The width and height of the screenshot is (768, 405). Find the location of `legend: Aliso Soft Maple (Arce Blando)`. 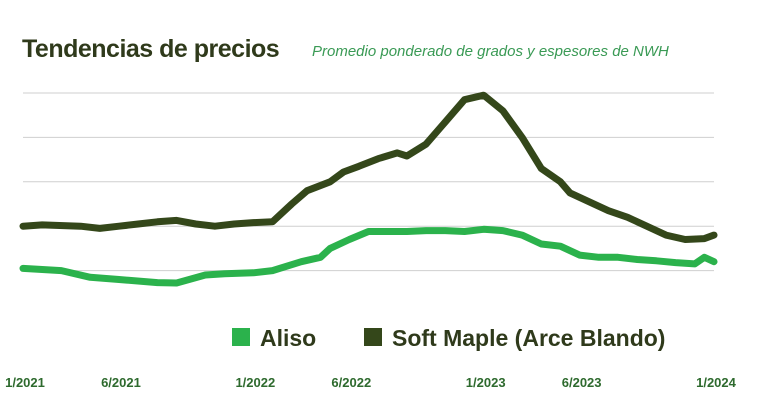

legend: Aliso Soft Maple (Arce Blando) is located at coordinates (448, 338).